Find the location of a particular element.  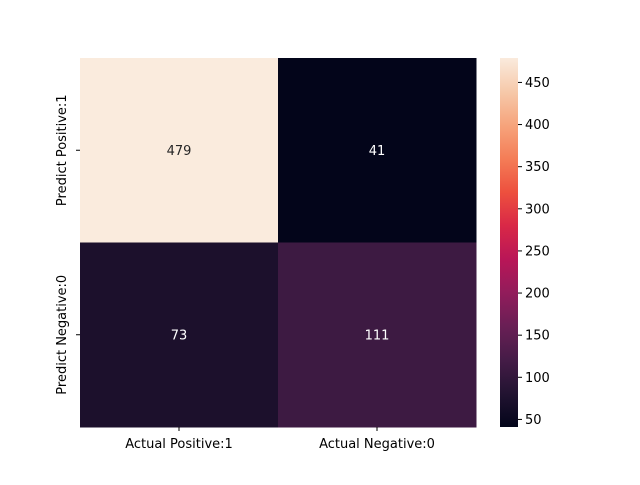

cell-value-label: 111 is located at coordinates (377, 335).